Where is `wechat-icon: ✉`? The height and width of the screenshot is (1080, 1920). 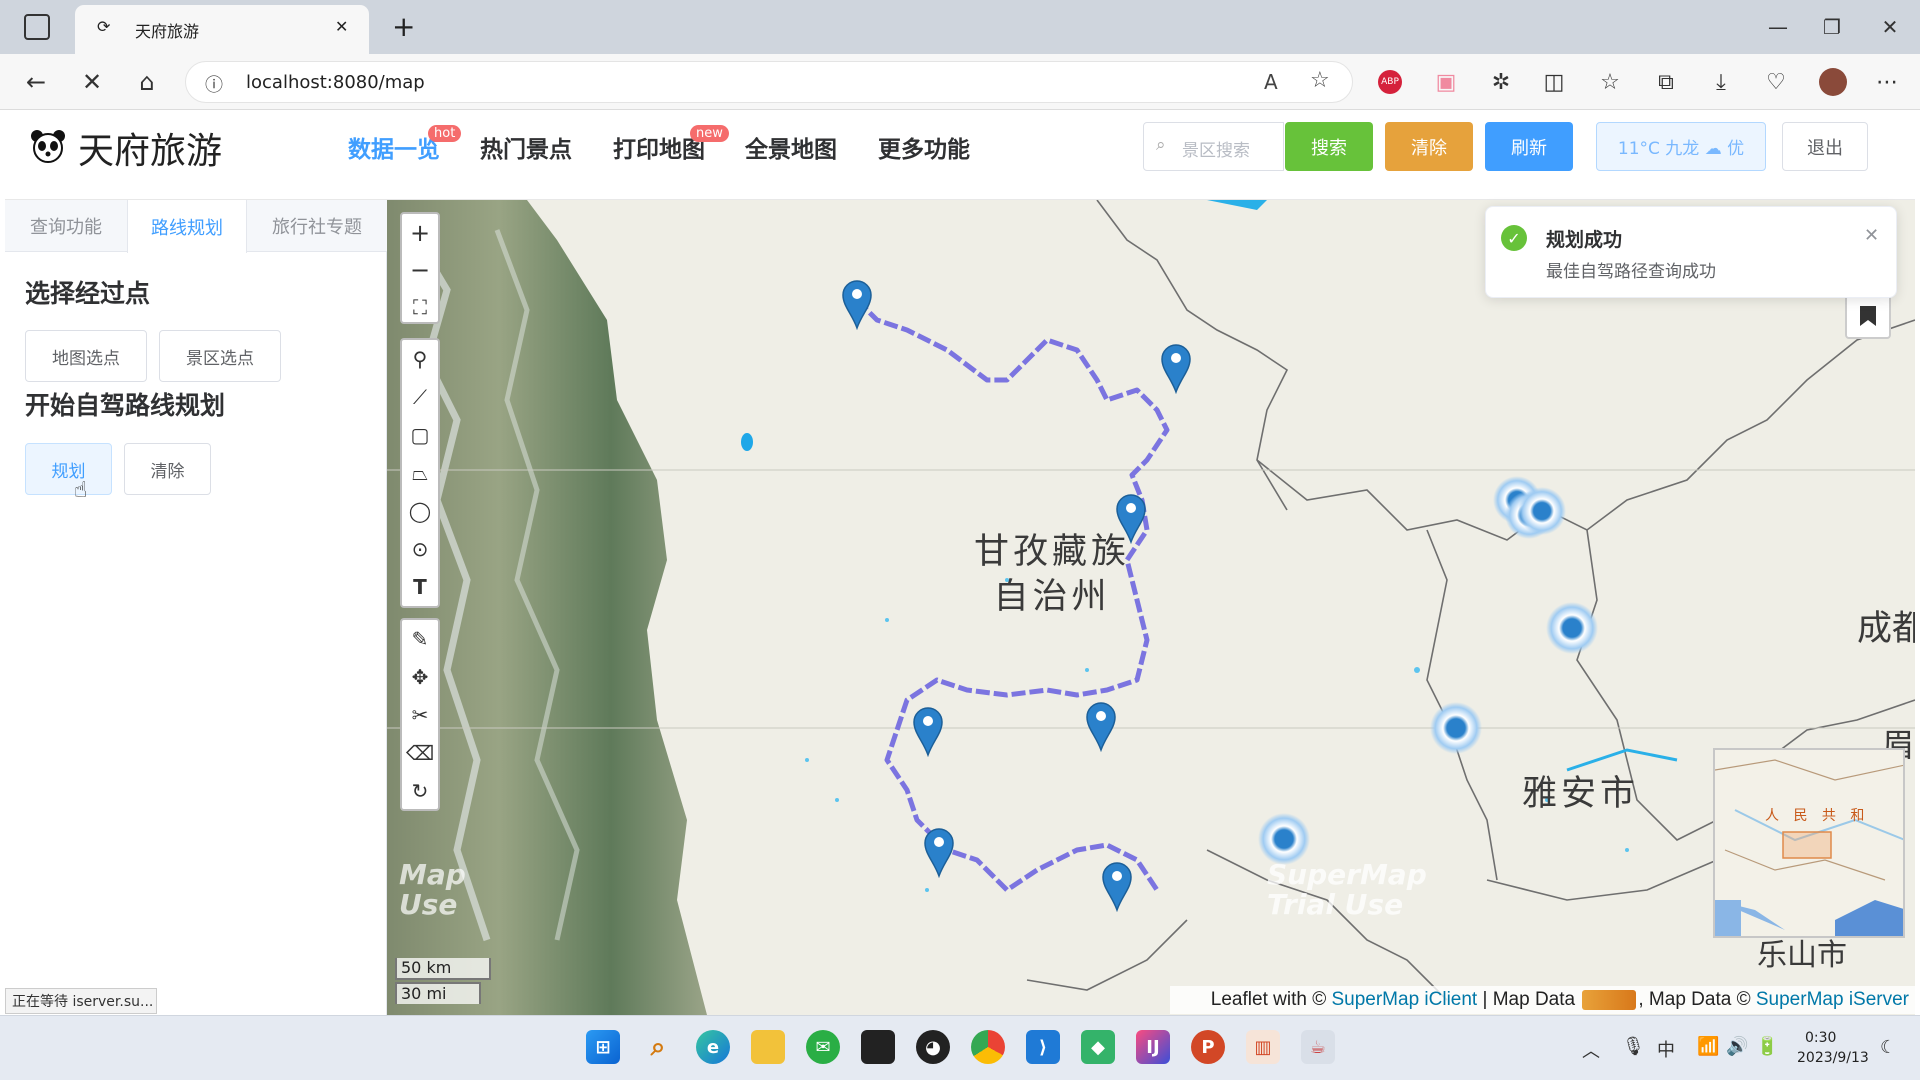
wechat-icon: ✉ is located at coordinates (823, 1047).